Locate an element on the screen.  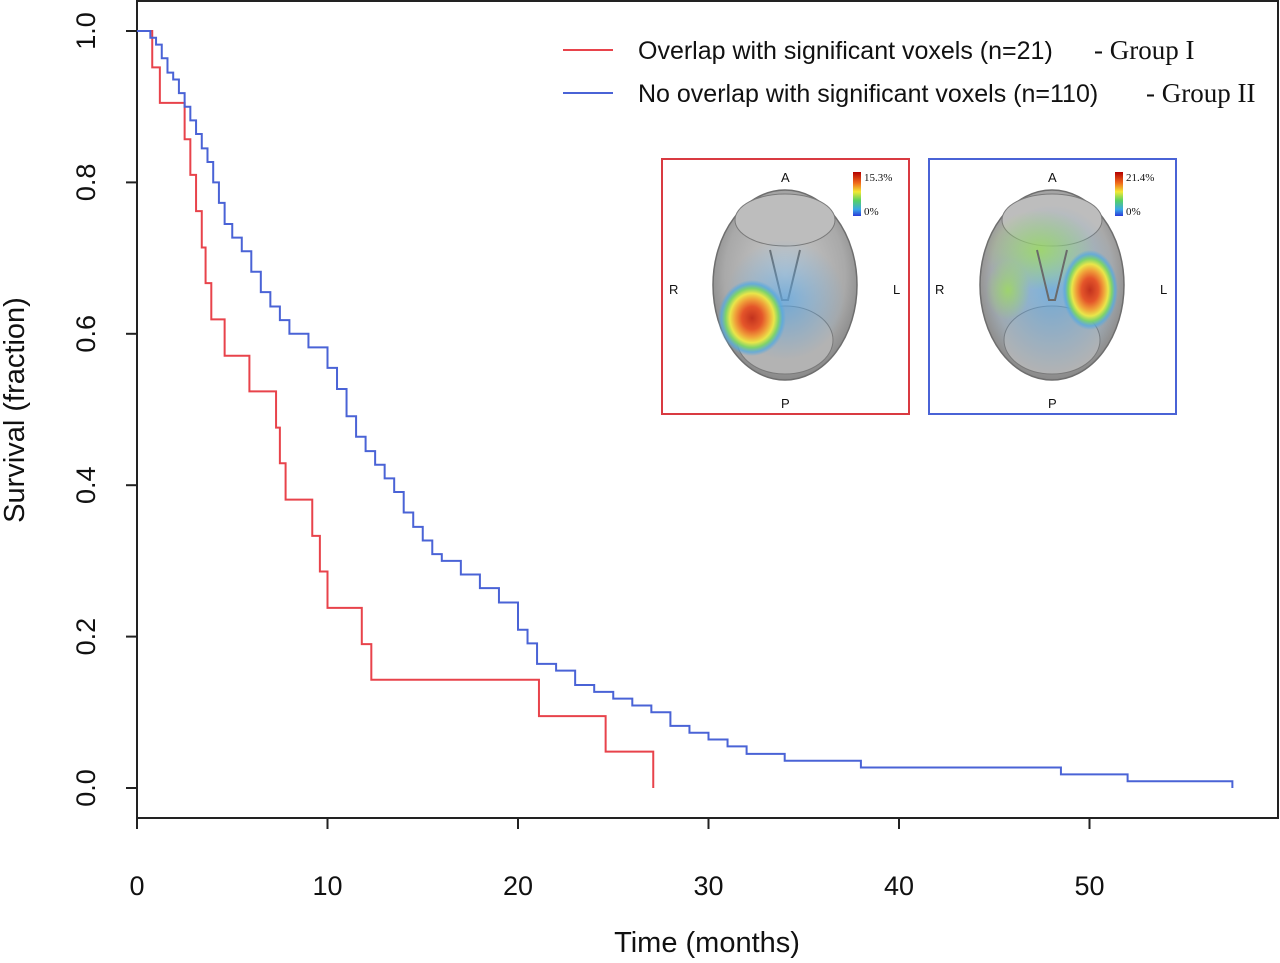
inset-2-label-right: R is located at coordinates (939, 289).